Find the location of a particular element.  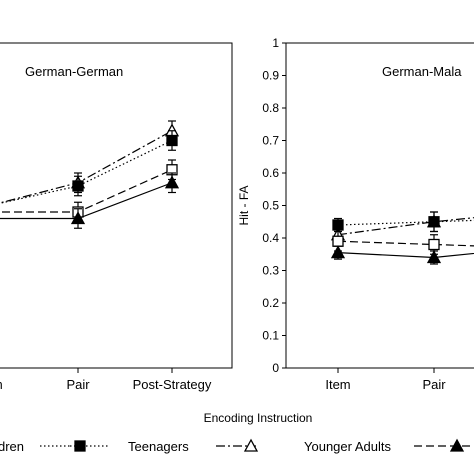

series-dashdot-open-triangle is located at coordinates (90, 162).